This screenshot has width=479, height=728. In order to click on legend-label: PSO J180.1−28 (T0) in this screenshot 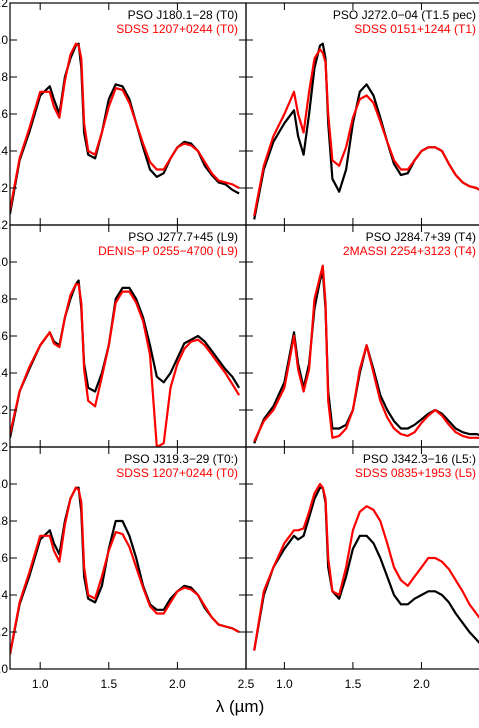, I will do `click(183, 15)`.